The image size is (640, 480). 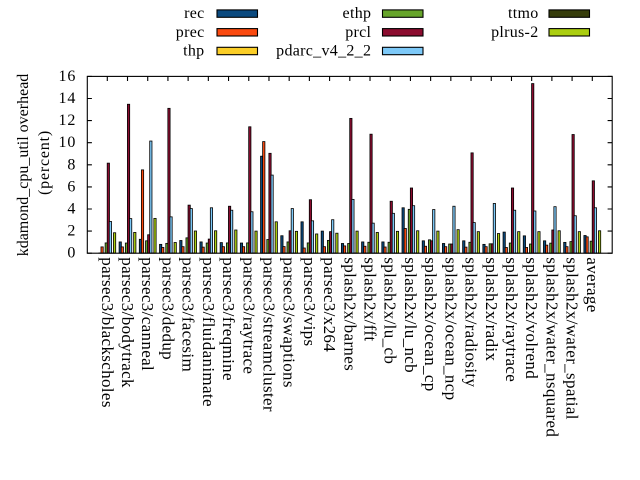 I want to click on svg-text: parsec3/blackscholes, so click(x=107, y=332).